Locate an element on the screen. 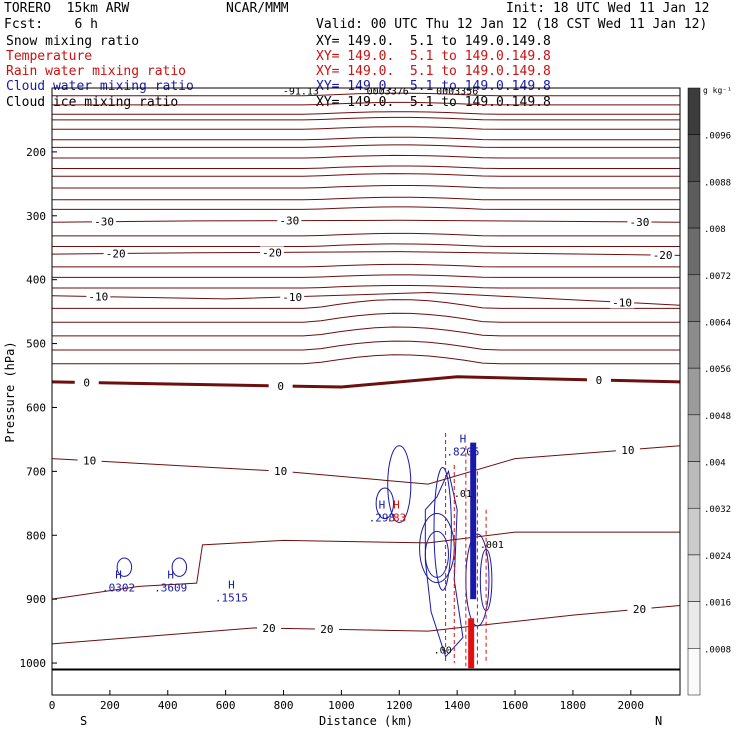  isotherm--30 is located at coordinates (366, 221).